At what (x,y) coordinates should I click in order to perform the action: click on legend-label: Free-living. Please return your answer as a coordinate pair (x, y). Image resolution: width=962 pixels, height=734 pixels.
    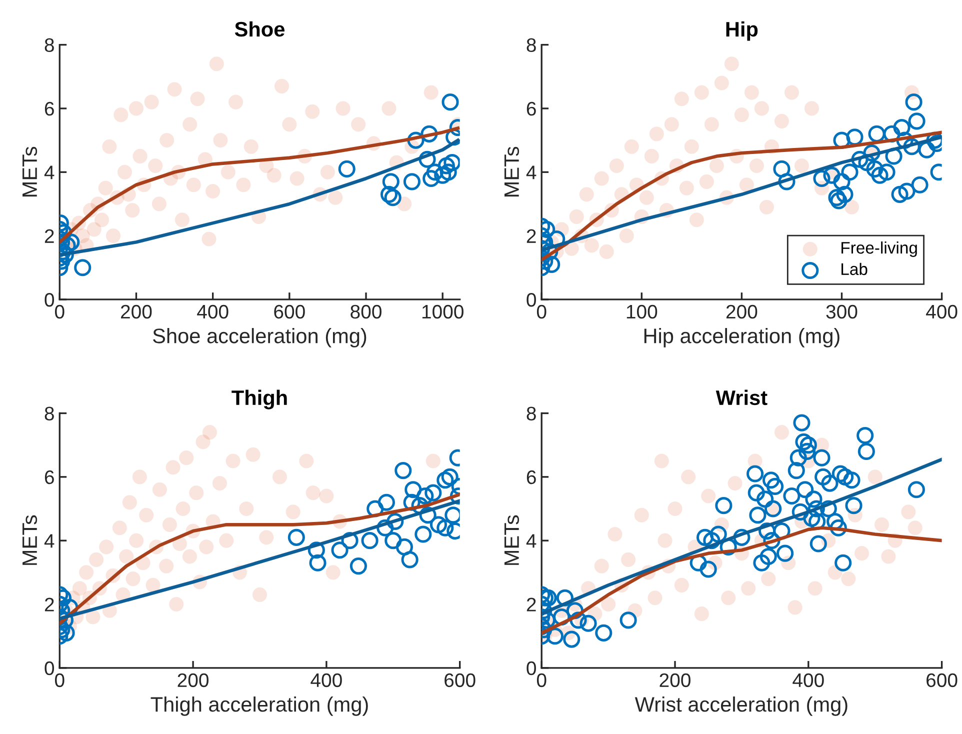
    Looking at the image, I should click on (879, 249).